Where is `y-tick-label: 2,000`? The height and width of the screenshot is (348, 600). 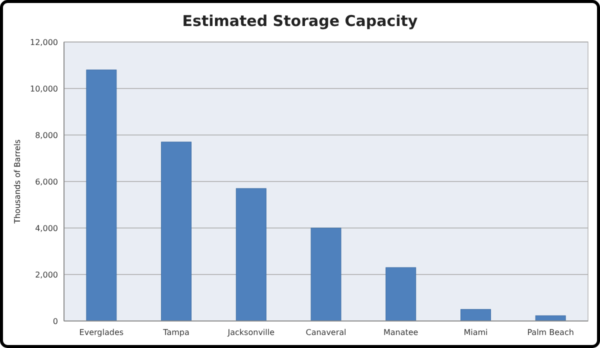 y-tick-label: 2,000 is located at coordinates (46, 275).